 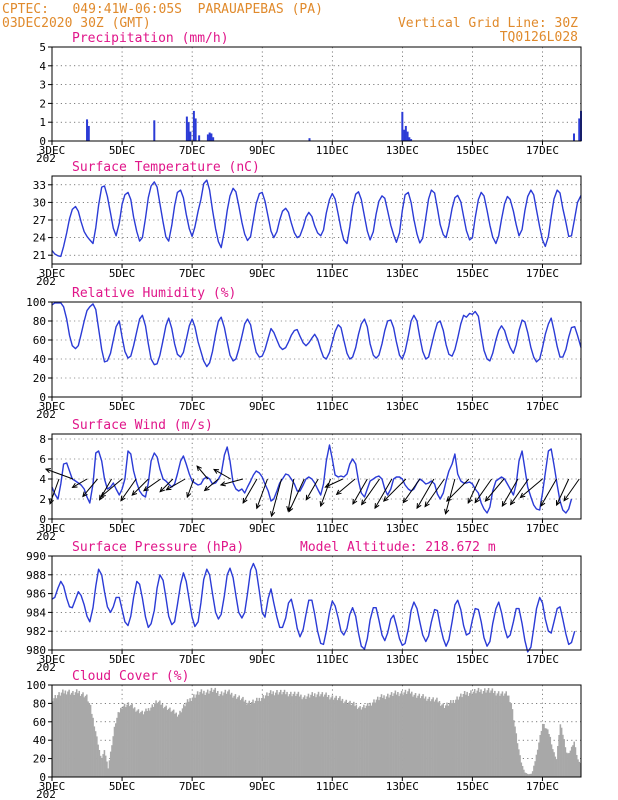 What do you see at coordinates (122, 786) in the screenshot?
I see `x-tick-label: 5DEC` at bounding box center [122, 786].